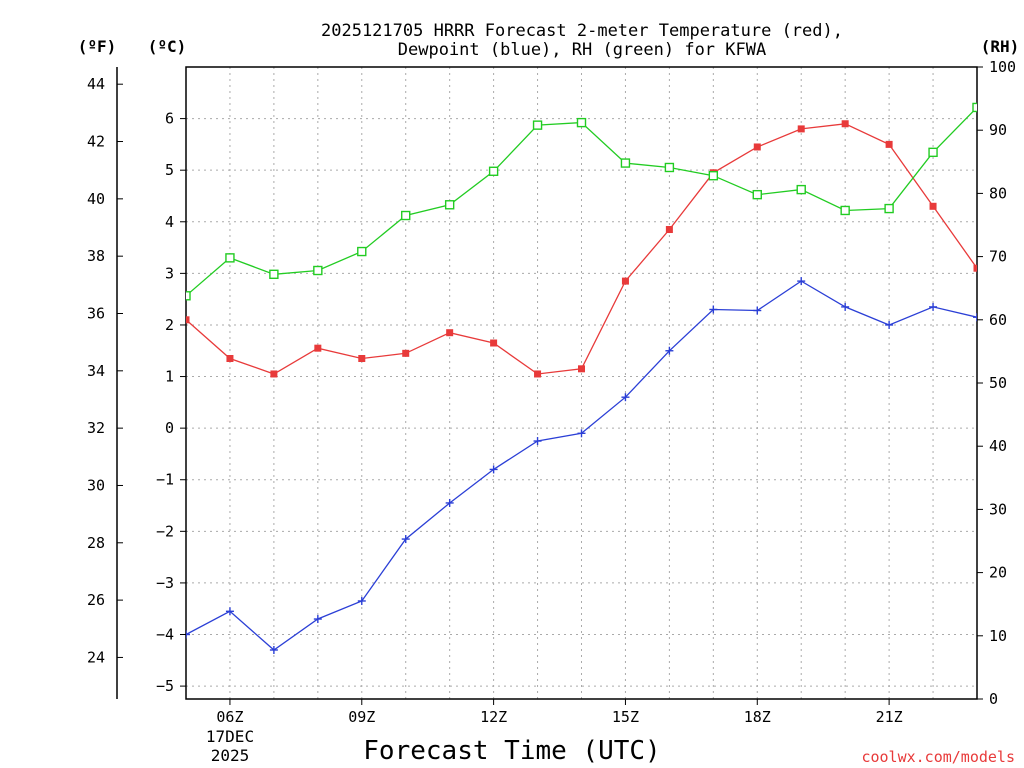 The width and height of the screenshot is (1024, 768). What do you see at coordinates (167, 46) in the screenshot?
I see `unit-label-c: (ºC)` at bounding box center [167, 46].